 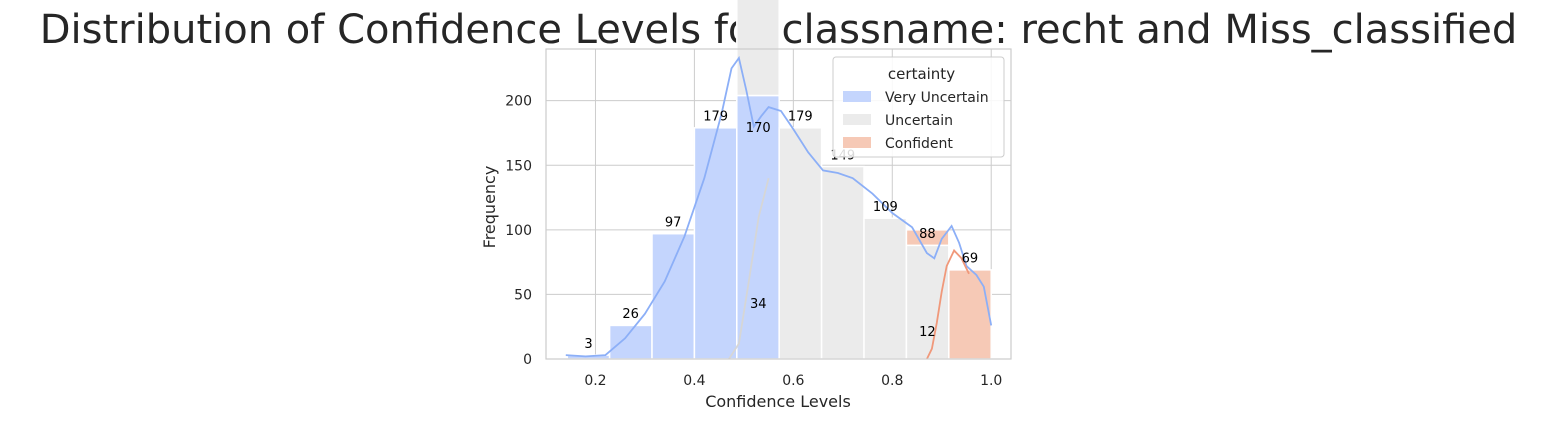 What do you see at coordinates (630, 314) in the screenshot?
I see `bar-value-label: 26` at bounding box center [630, 314].